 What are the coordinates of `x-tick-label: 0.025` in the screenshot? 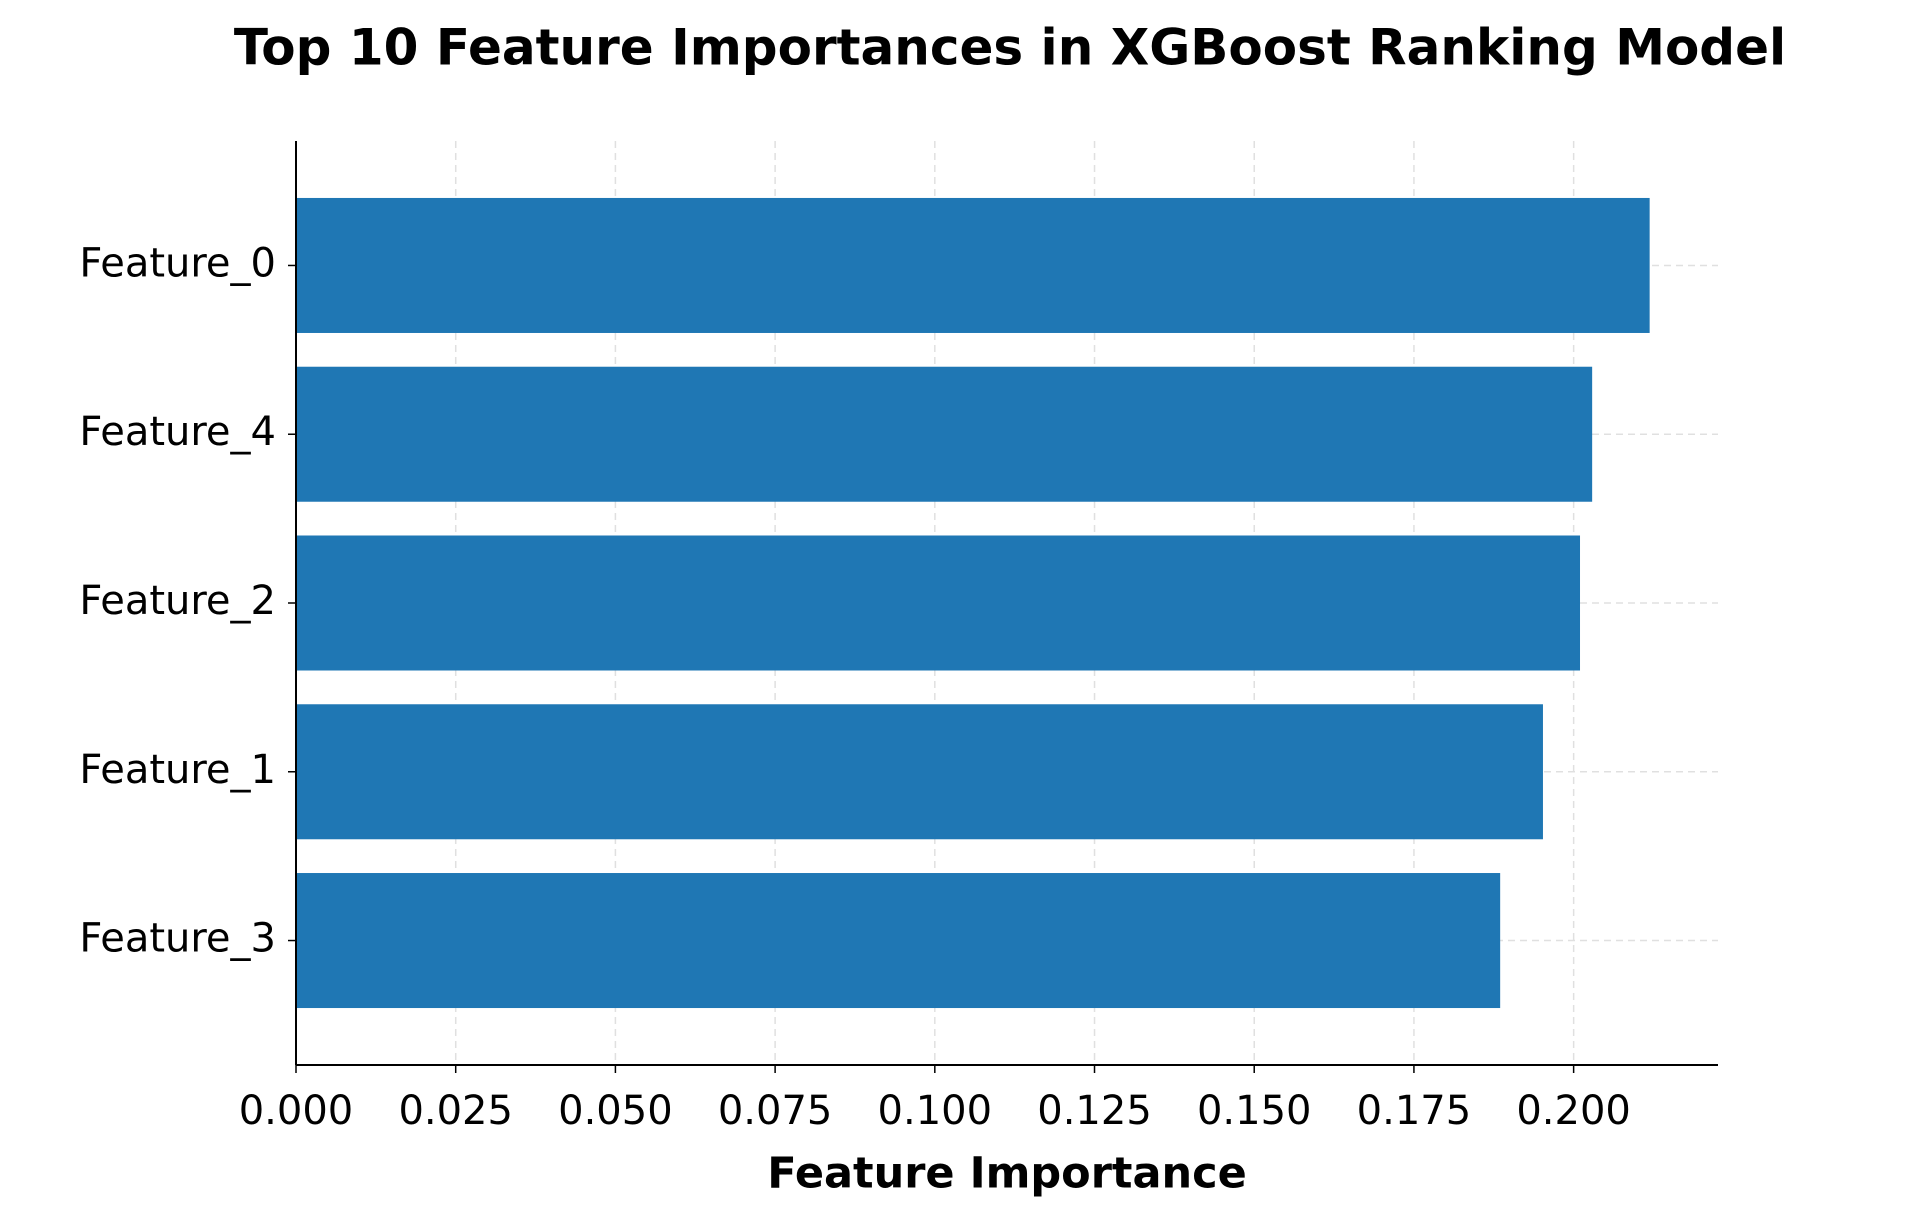 It's located at (455, 1111).